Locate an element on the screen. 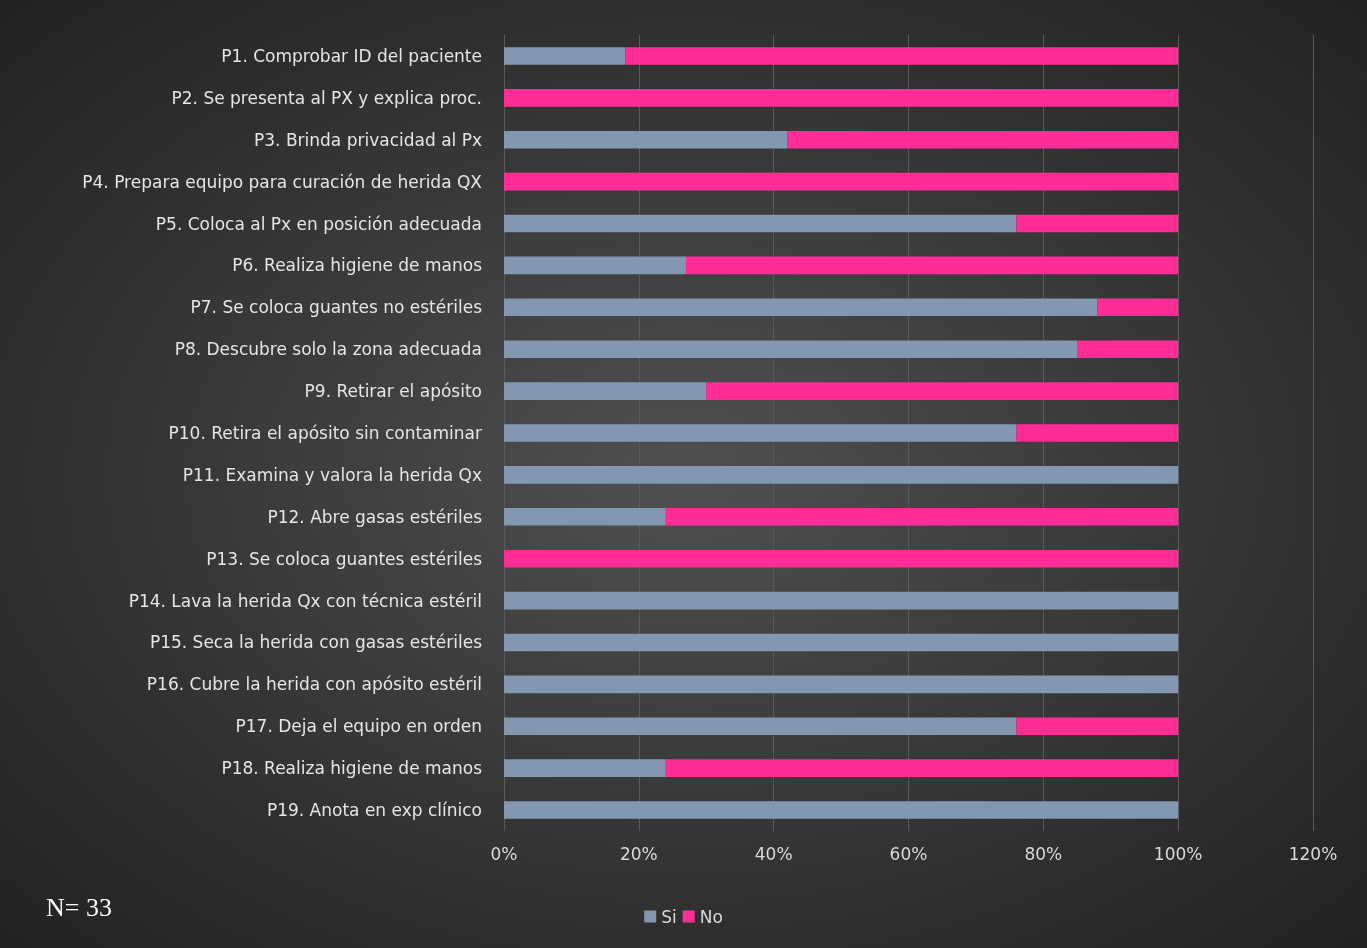 Image resolution: width=1367 pixels, height=948 pixels. y-tick-label: P6. Realiza higiene de manos is located at coordinates (357, 265).